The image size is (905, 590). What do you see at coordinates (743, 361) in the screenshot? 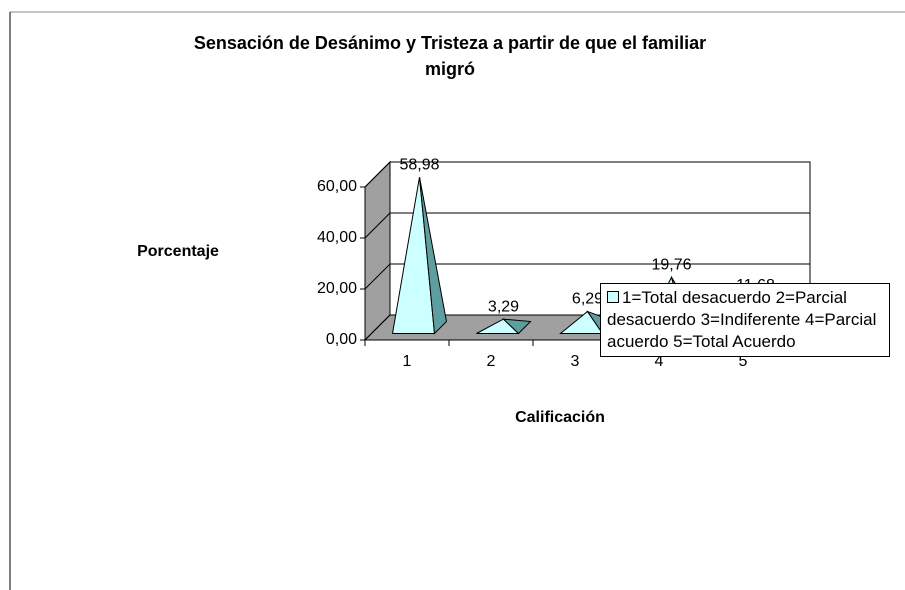
I see `x-tick-label: 5` at bounding box center [743, 361].